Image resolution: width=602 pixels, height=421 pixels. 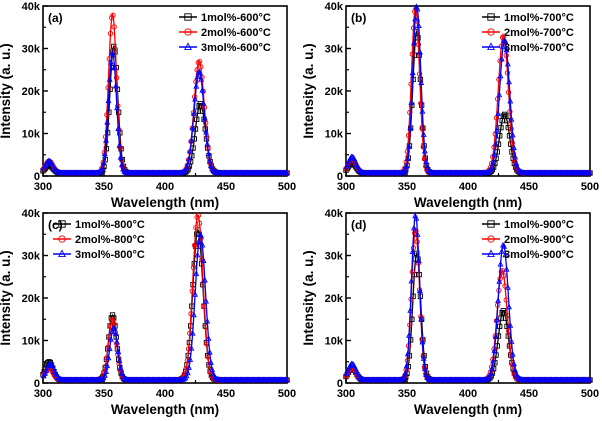 I want to click on legend-entry: 2mol%-600°C, so click(x=236, y=33).